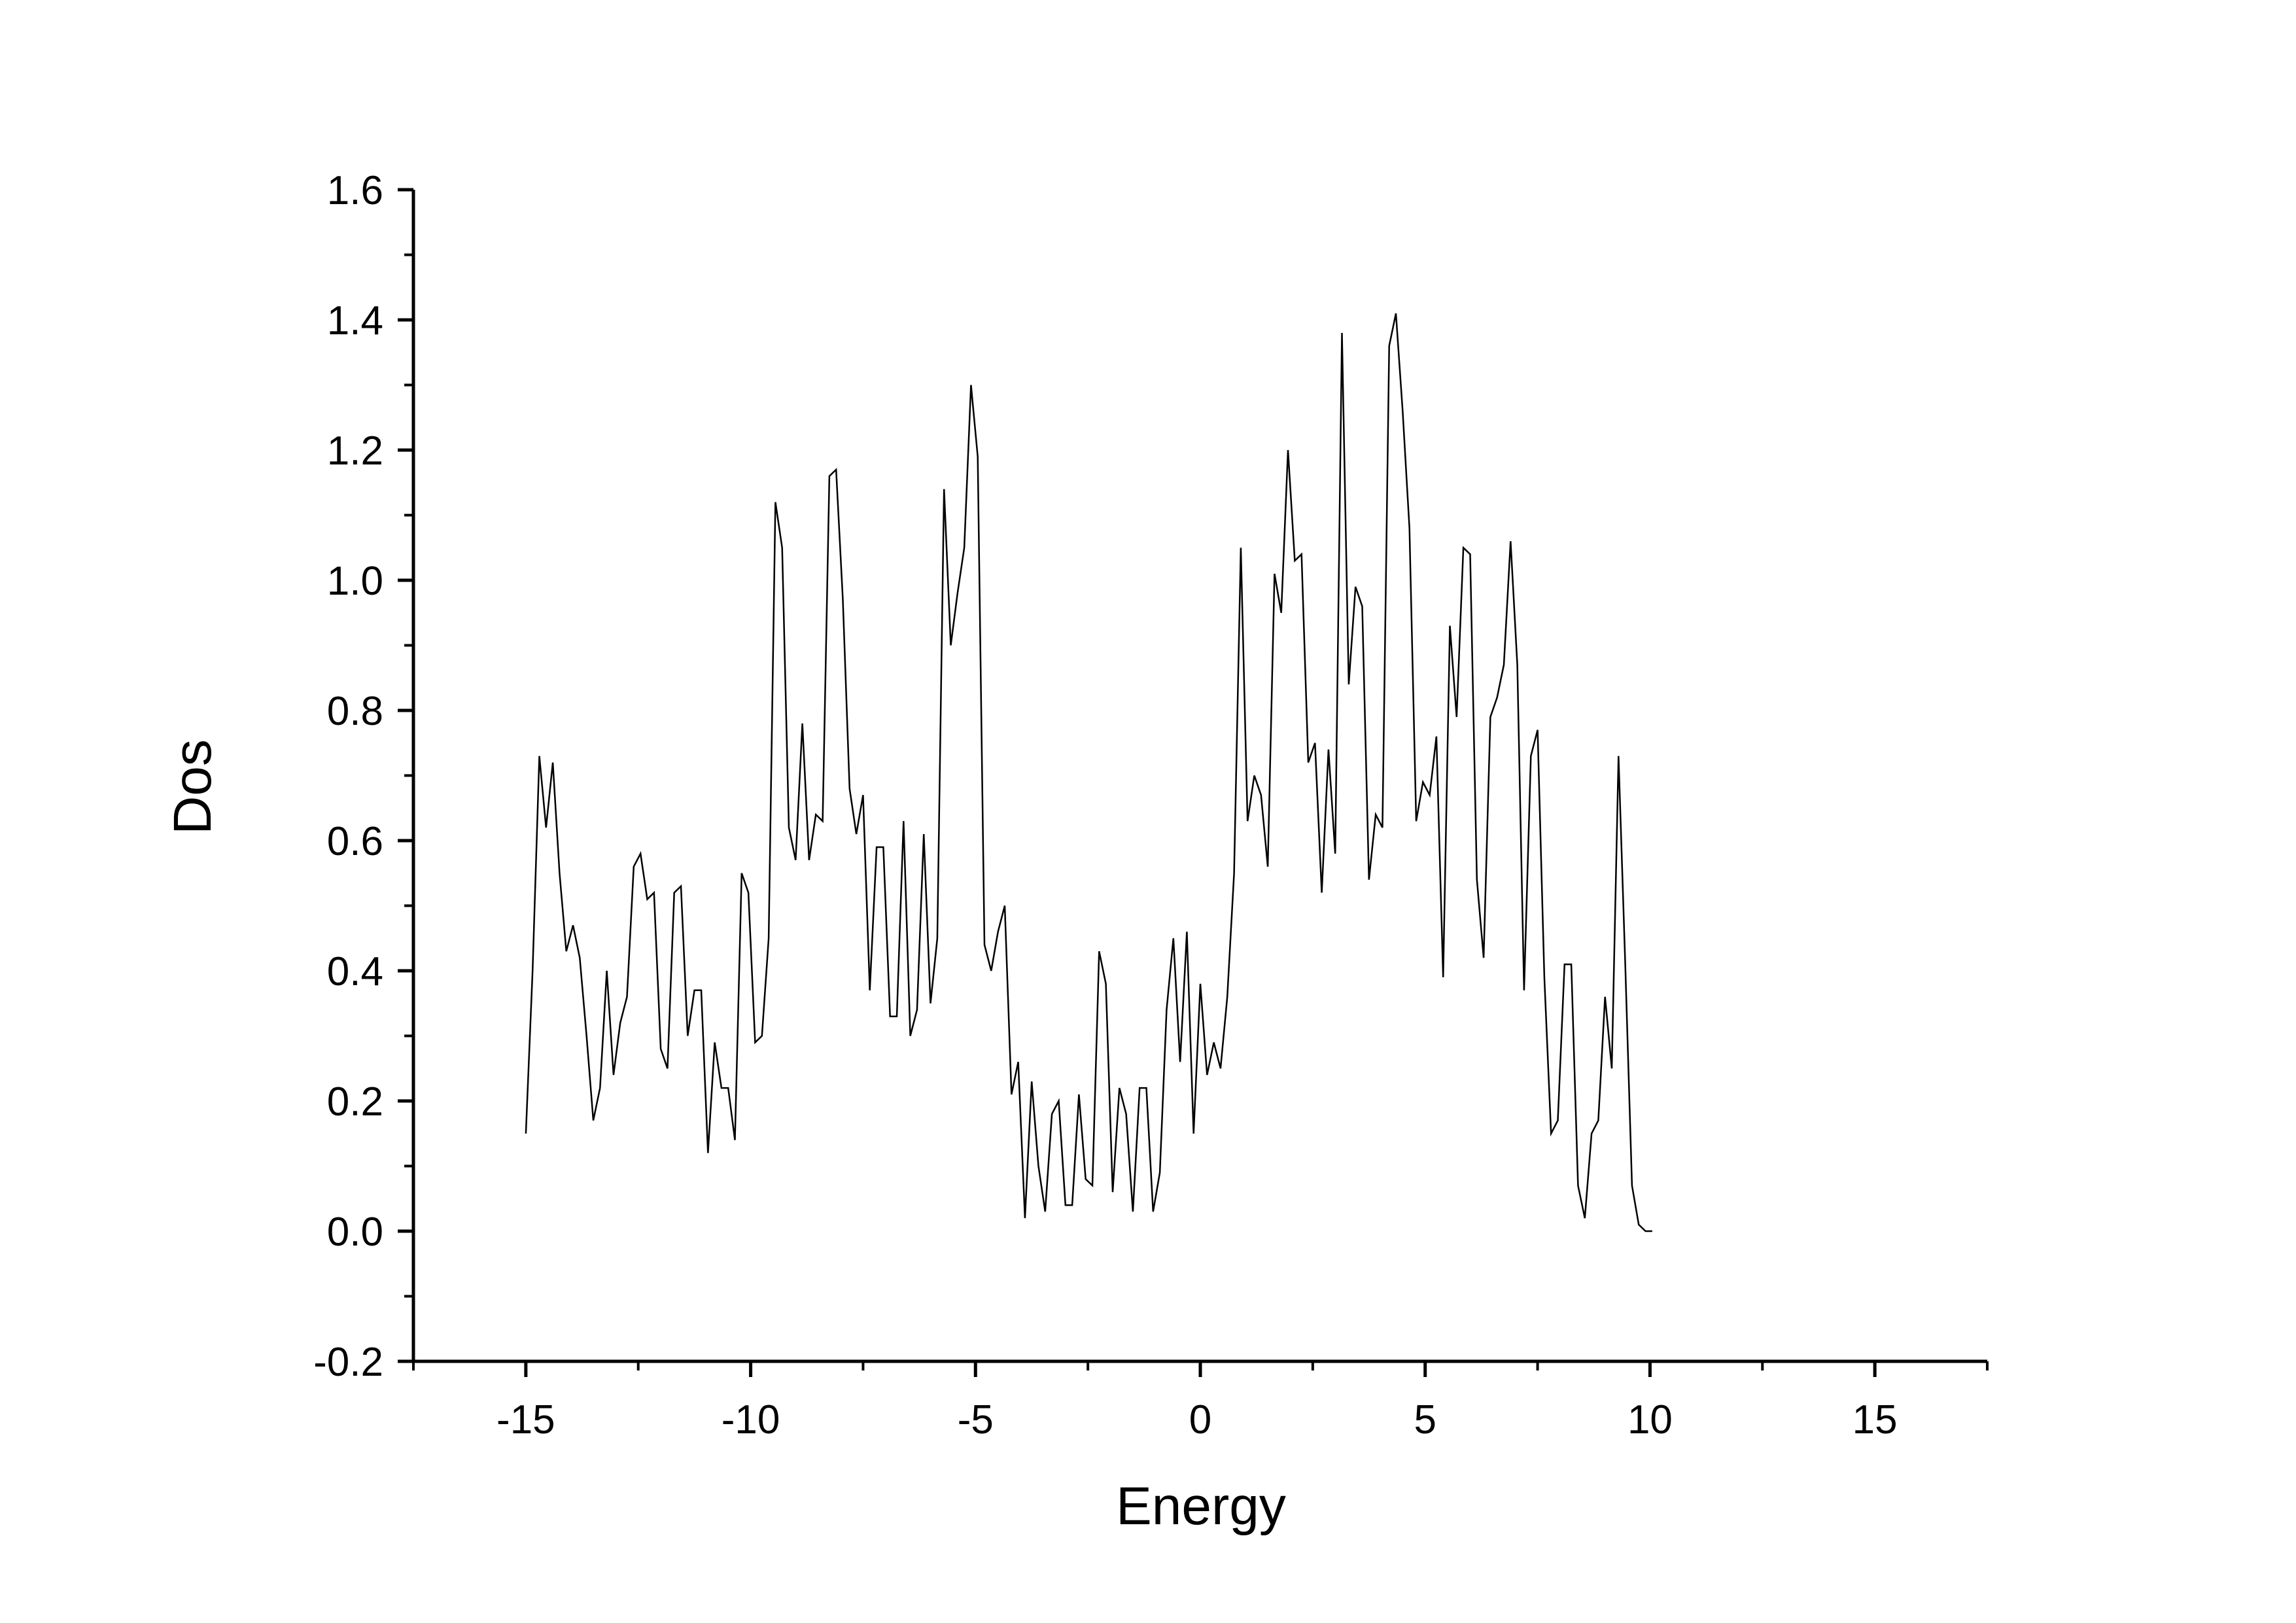 Image resolution: width=2296 pixels, height=1623 pixels. Describe the element at coordinates (1650, 1420) in the screenshot. I see `x-tick-label: 10` at that location.